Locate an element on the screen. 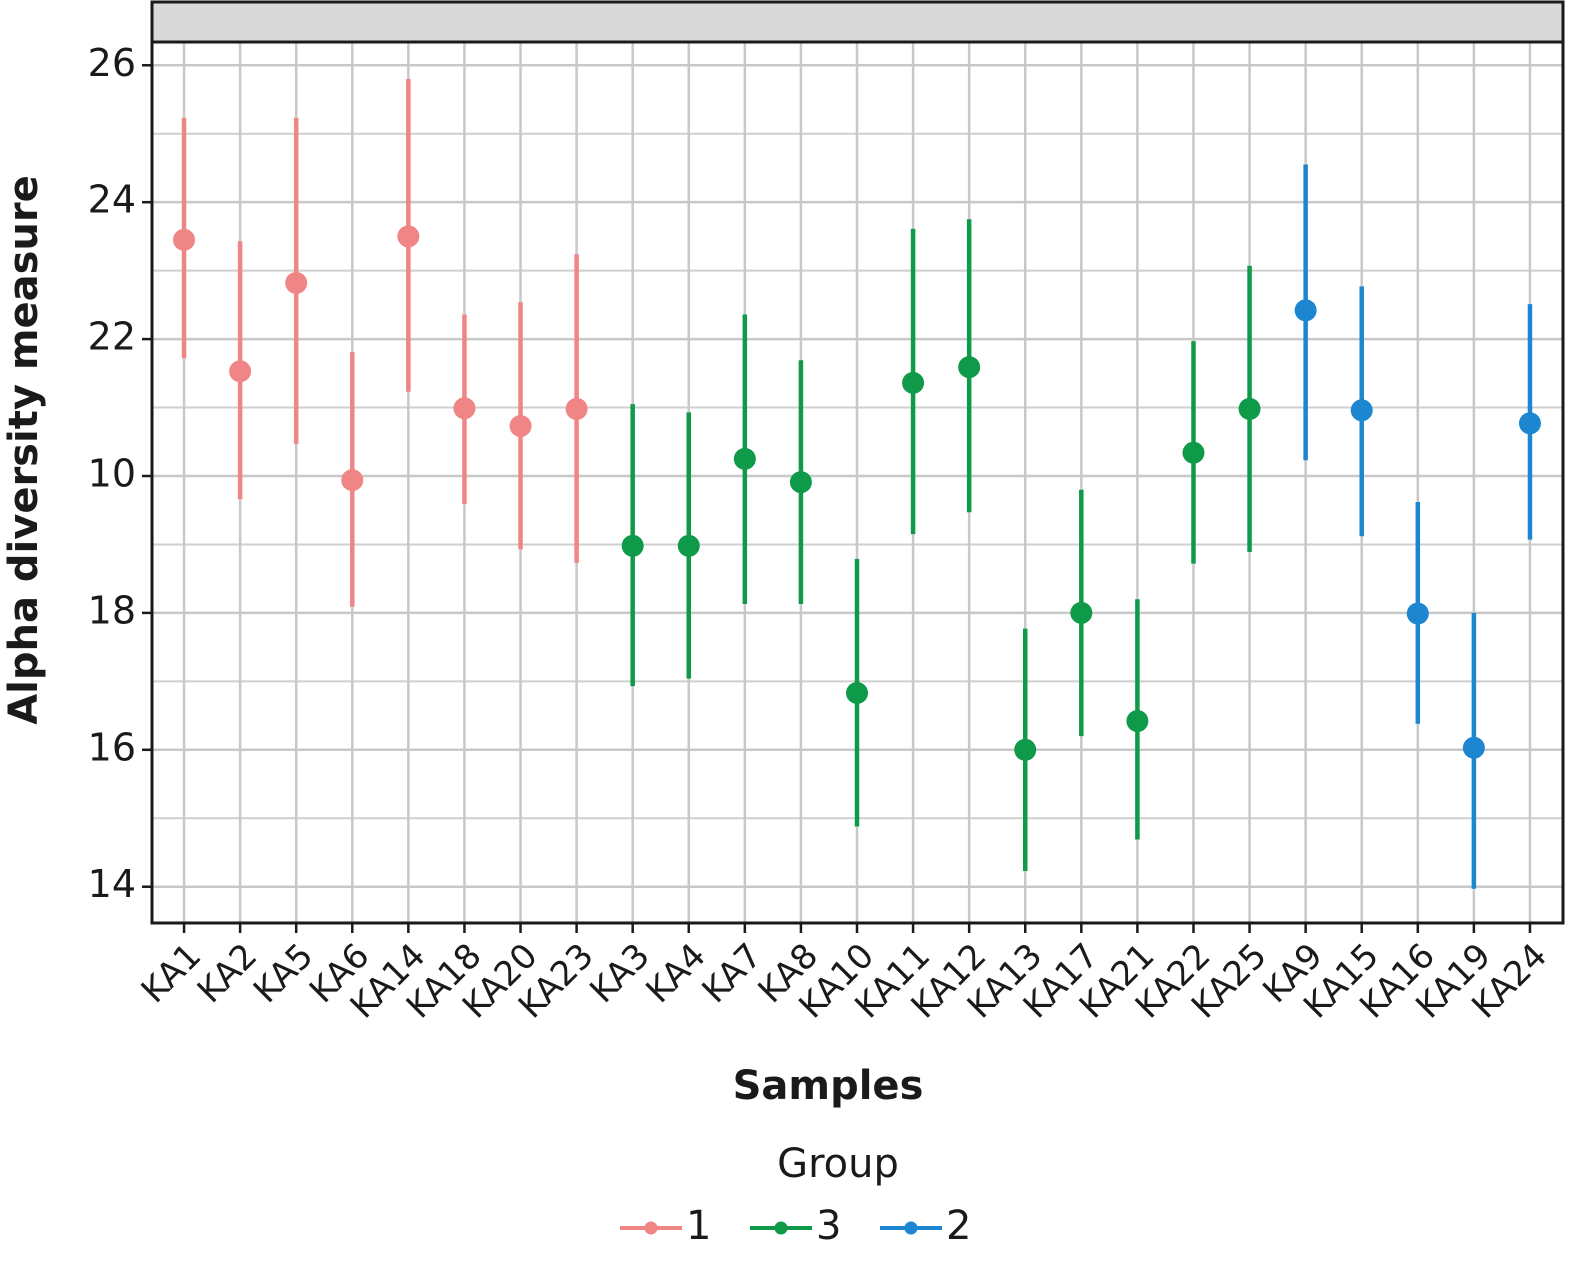 This screenshot has height=1263, width=1590. legend-label: 2 is located at coordinates (958, 1226).